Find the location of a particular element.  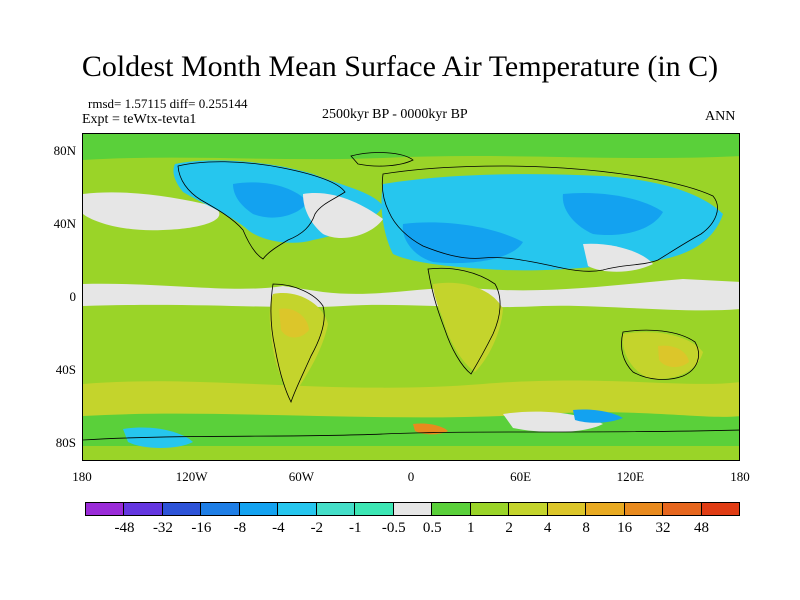

colorbar-label: -2 is located at coordinates (317, 528).